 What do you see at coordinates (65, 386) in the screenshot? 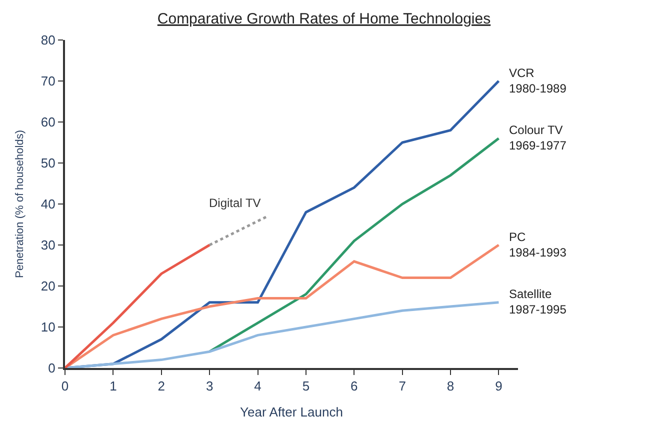
I see `x-tick-label: 0` at bounding box center [65, 386].